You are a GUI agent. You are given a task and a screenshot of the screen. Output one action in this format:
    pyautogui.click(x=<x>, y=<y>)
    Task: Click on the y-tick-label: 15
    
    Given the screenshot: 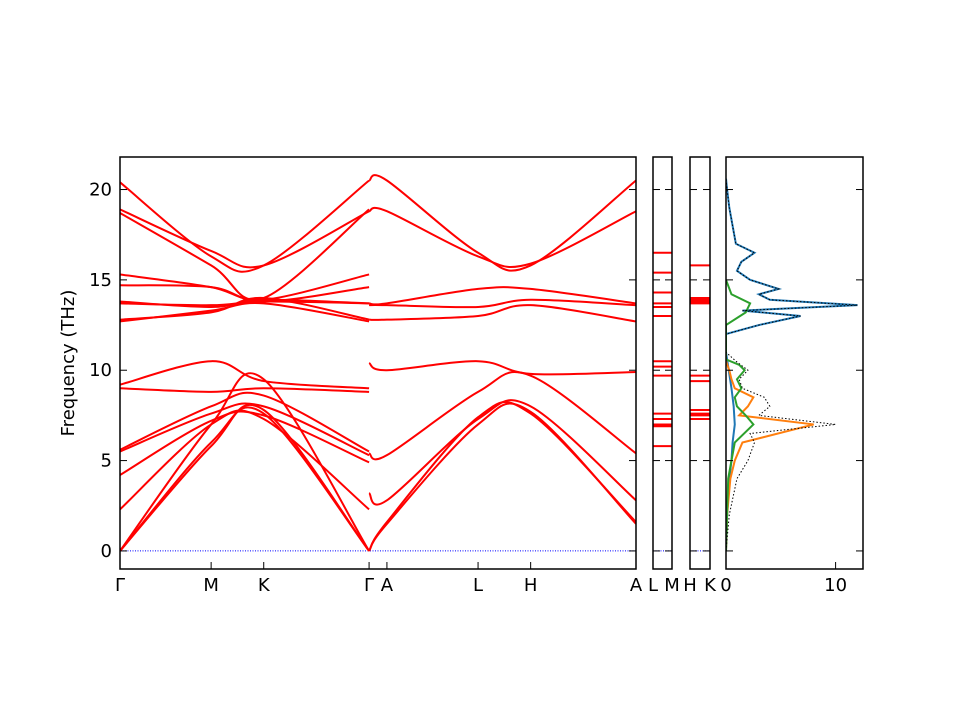 What is the action you would take?
    pyautogui.click(x=100, y=280)
    